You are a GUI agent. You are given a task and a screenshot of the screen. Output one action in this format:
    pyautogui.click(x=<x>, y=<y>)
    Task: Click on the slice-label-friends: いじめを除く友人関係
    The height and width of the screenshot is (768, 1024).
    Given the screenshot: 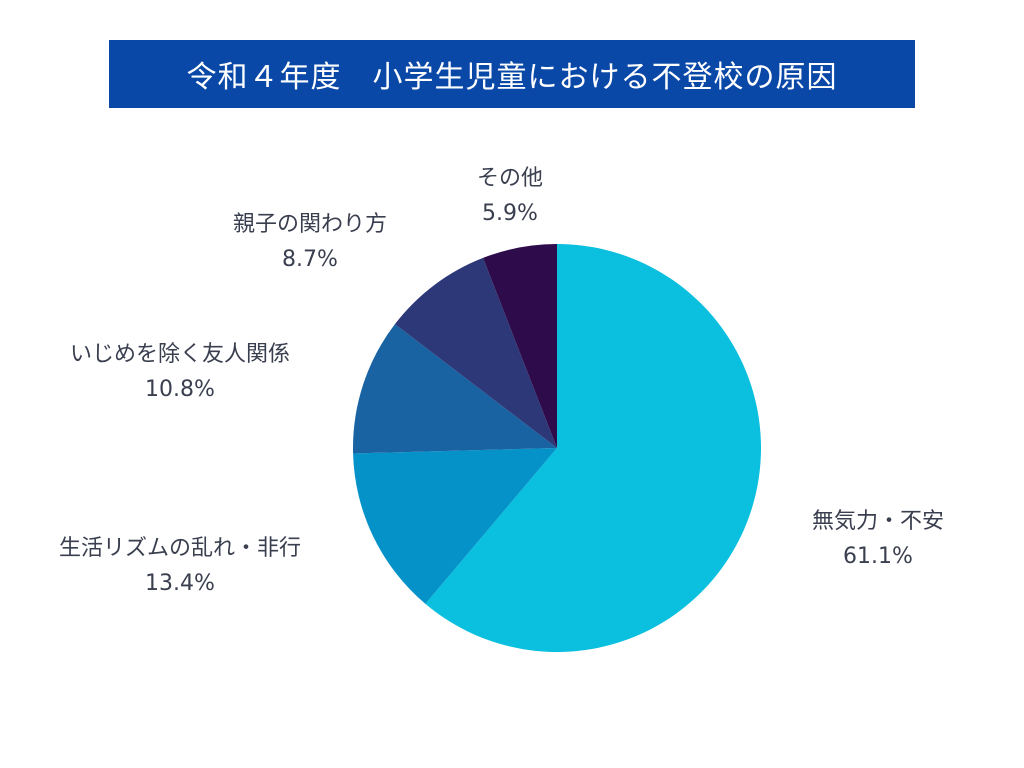 What is the action you would take?
    pyautogui.click(x=180, y=354)
    